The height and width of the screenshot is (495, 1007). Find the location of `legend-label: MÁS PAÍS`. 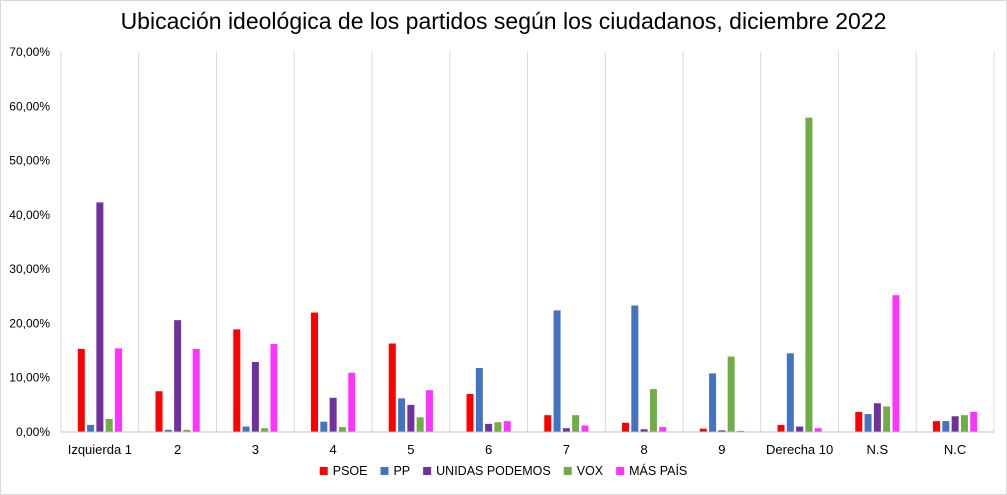

legend-label: MÁS PAÍS is located at coordinates (658, 470).